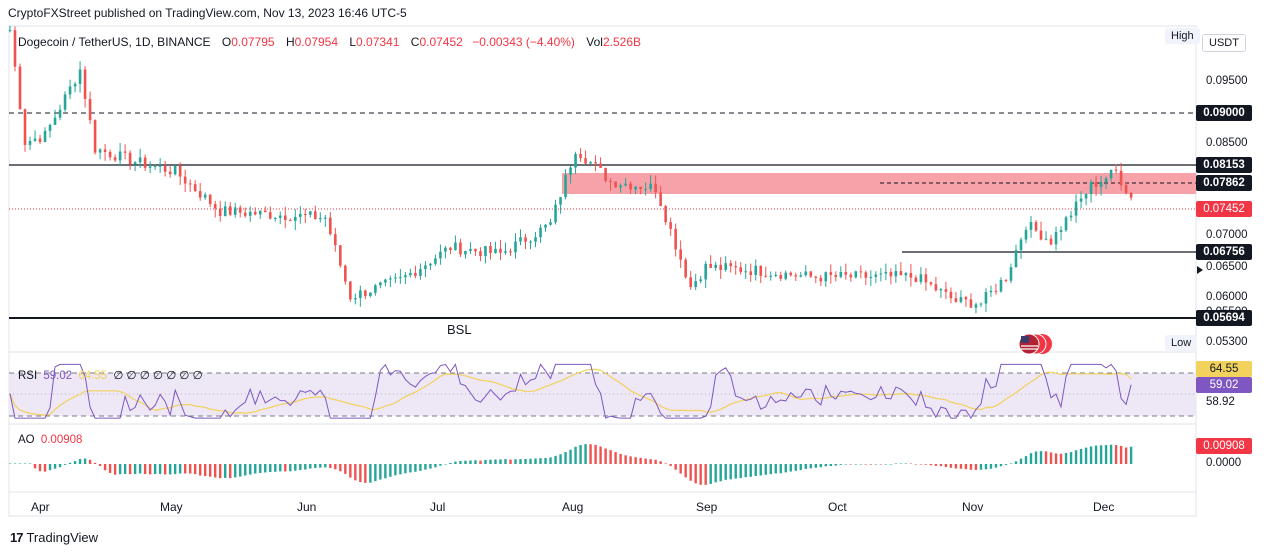  I want to click on symbol-name: Dogecoin / TetherUS, 1D, BINANCE, so click(114, 42).